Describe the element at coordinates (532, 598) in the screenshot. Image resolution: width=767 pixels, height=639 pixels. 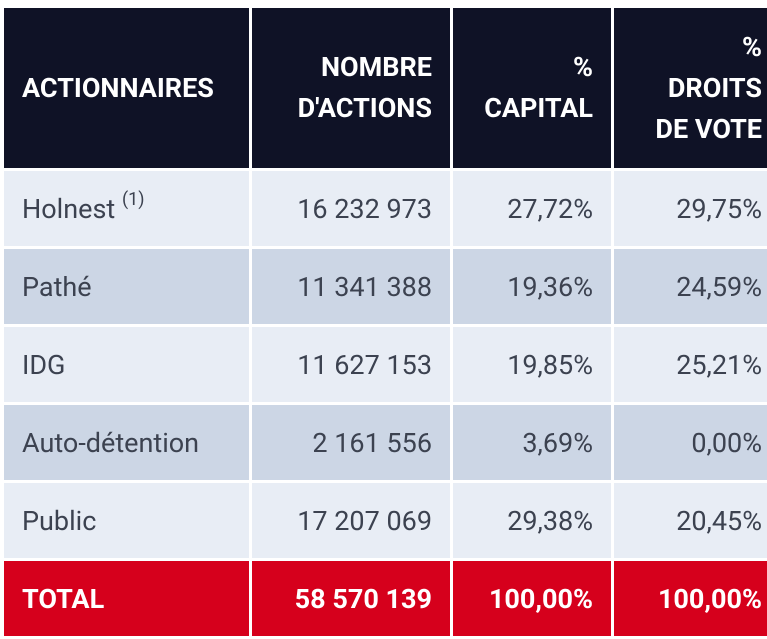
I see `total-capital: 100,00%` at that location.